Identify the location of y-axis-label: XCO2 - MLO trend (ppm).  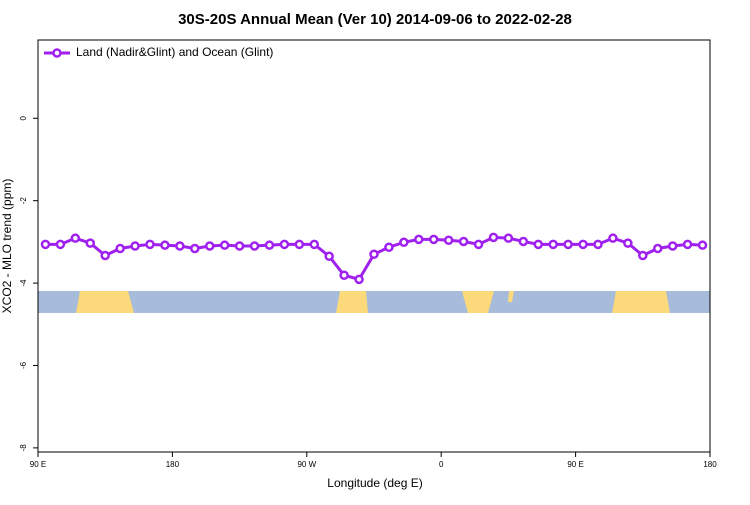
(7, 246).